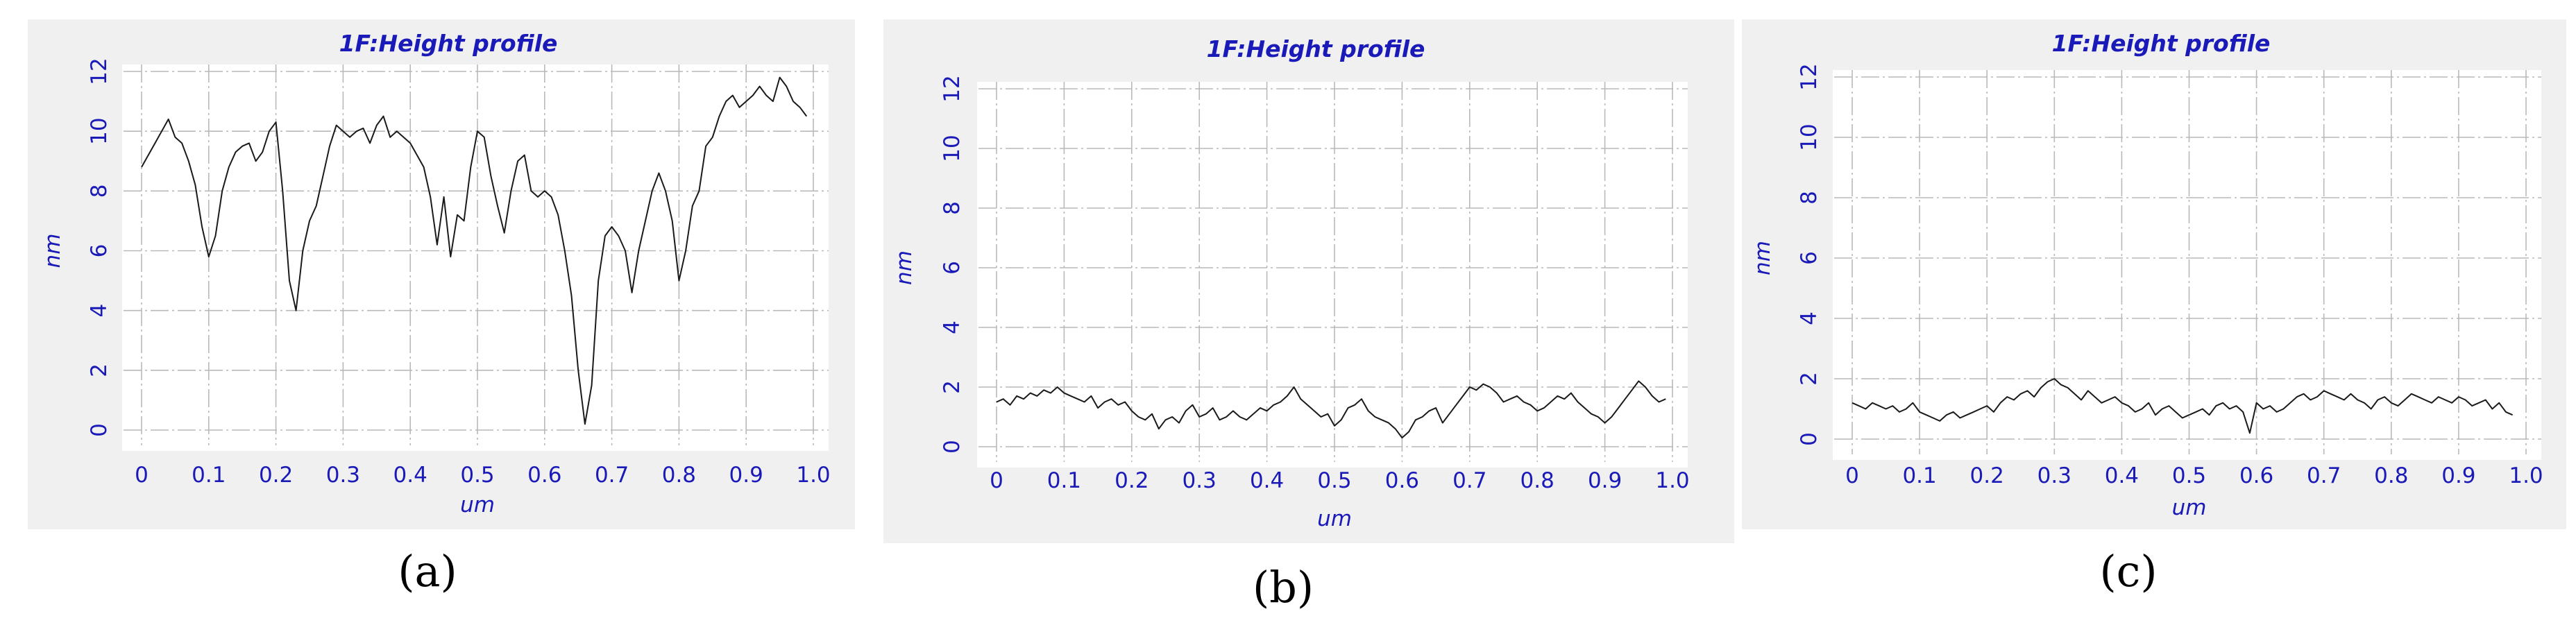 This screenshot has height=634, width=2576. What do you see at coordinates (1283, 587) in the screenshot?
I see `panel-caption: (b)` at bounding box center [1283, 587].